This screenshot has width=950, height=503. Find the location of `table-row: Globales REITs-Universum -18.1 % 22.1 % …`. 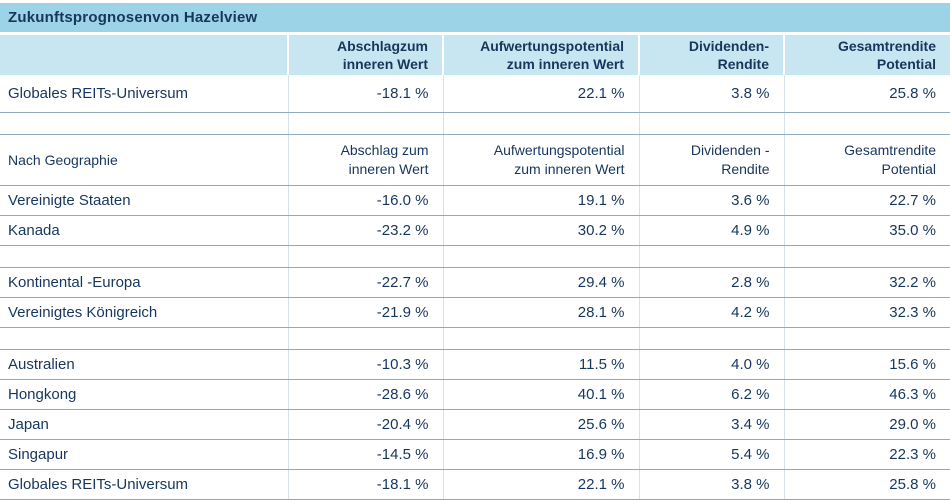

table-row: Globales REITs-Universum -18.1 % 22.1 % … is located at coordinates (475, 484).